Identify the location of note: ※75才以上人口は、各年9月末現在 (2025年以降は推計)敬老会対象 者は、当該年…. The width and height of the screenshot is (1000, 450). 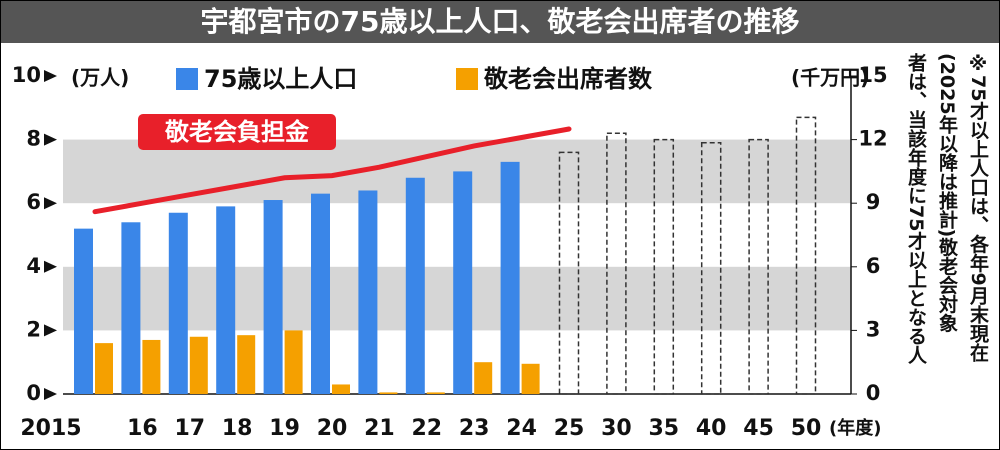
(946, 248).